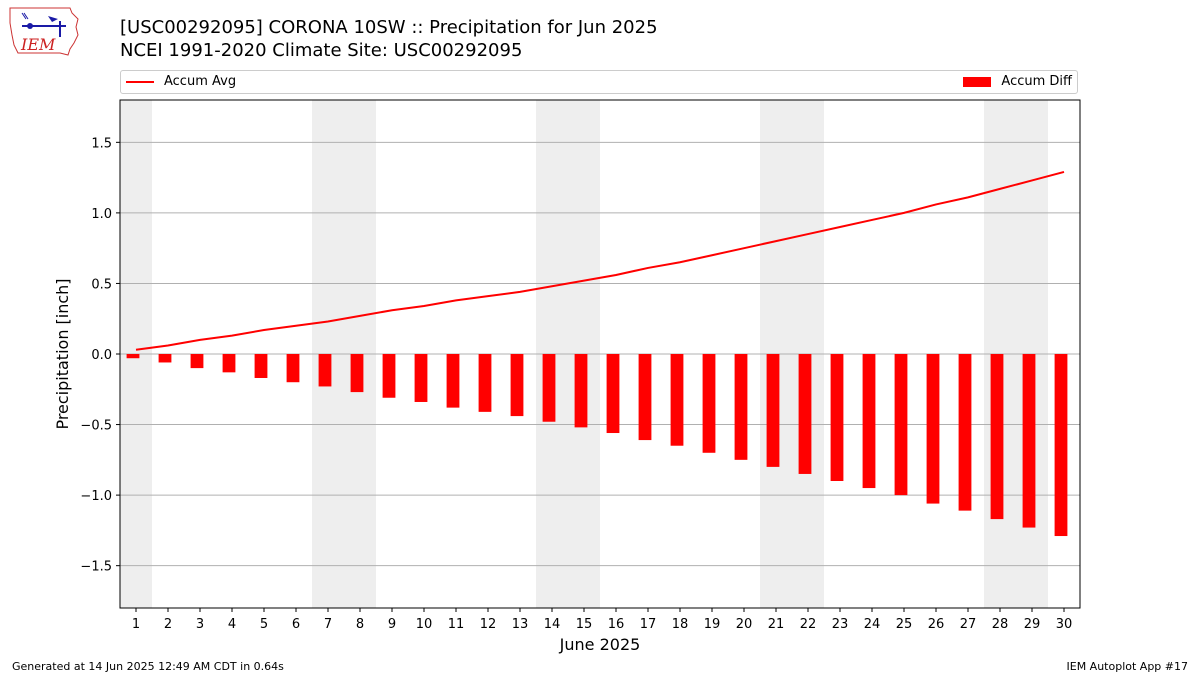 Image resolution: width=1200 pixels, height=675 pixels. Describe the element at coordinates (680, 624) in the screenshot. I see `x-tick-label: 18` at that location.